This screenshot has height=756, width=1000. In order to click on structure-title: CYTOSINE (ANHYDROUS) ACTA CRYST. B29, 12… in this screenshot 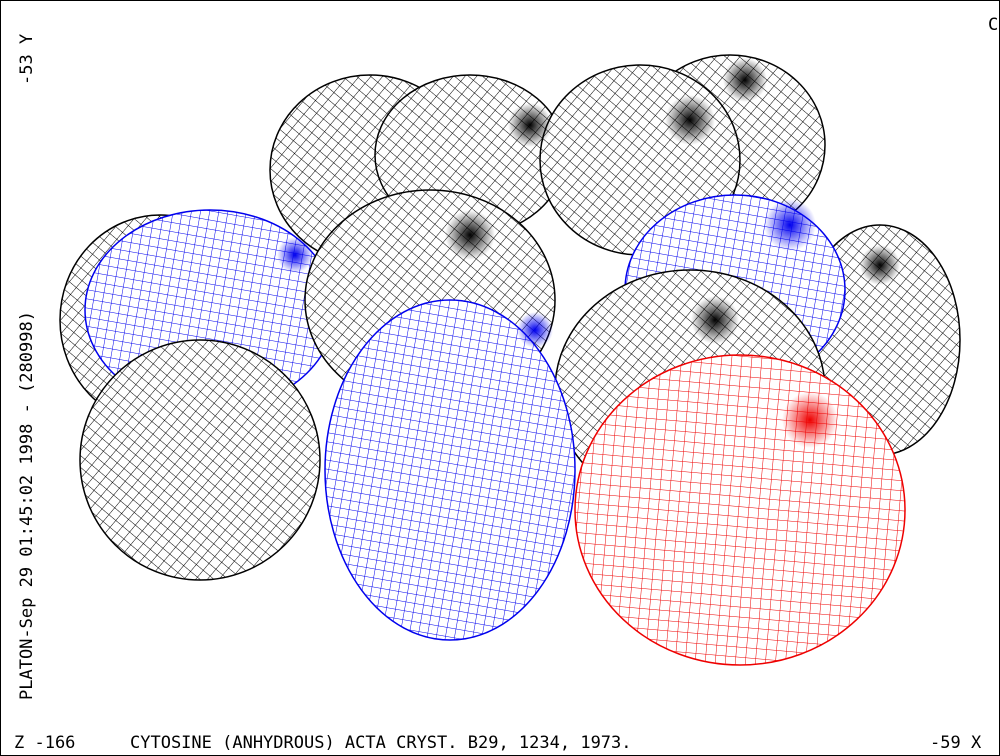, I will do `click(381, 743)`.